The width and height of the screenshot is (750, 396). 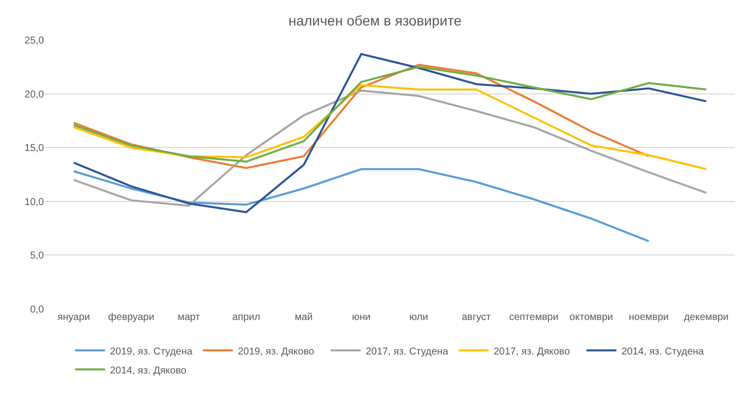 I want to click on x-tick-label: август, so click(x=477, y=317).